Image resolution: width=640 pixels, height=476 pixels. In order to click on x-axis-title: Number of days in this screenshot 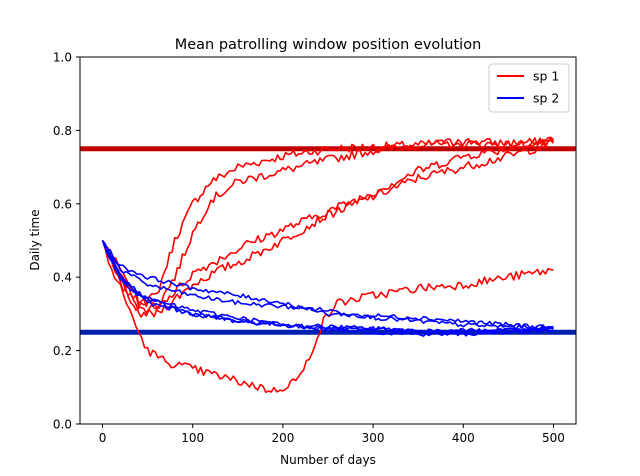, I will do `click(328, 460)`.